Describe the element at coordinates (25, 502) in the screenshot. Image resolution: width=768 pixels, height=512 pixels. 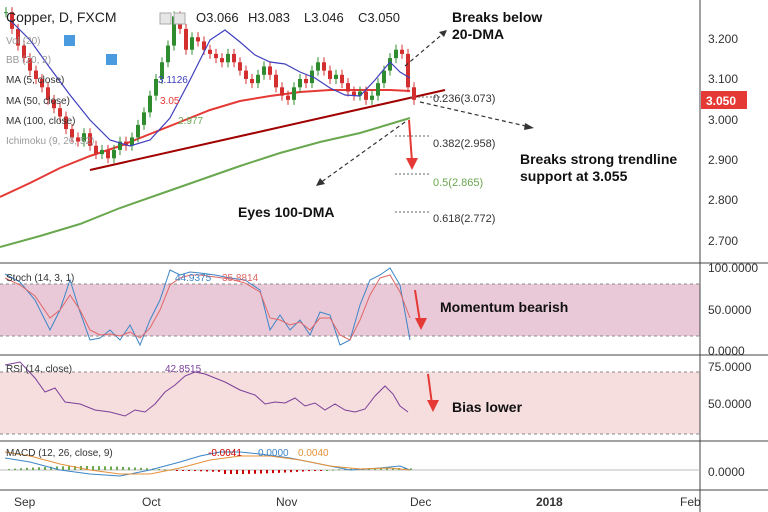
I see `x-tick-sep: Sep` at that location.